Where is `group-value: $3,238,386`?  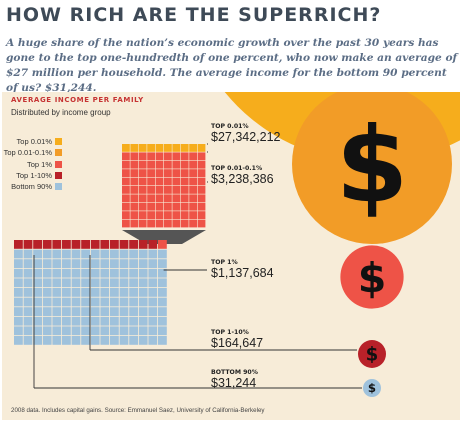 group-value: $3,238,386 is located at coordinates (242, 179).